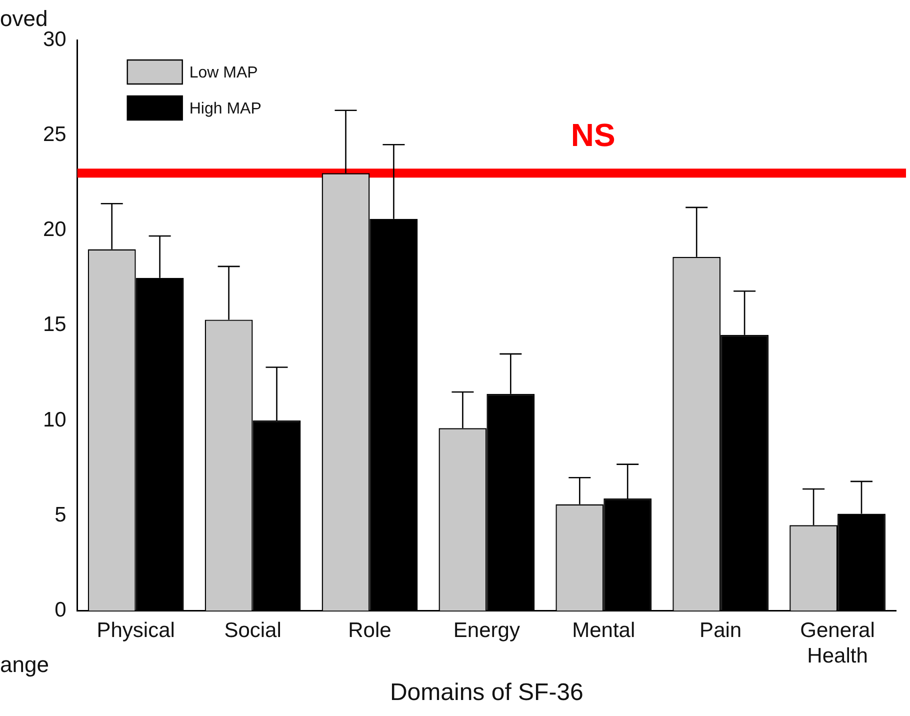 The height and width of the screenshot is (716, 910). What do you see at coordinates (60, 514) in the screenshot?
I see `y-tick-label: 5` at bounding box center [60, 514].